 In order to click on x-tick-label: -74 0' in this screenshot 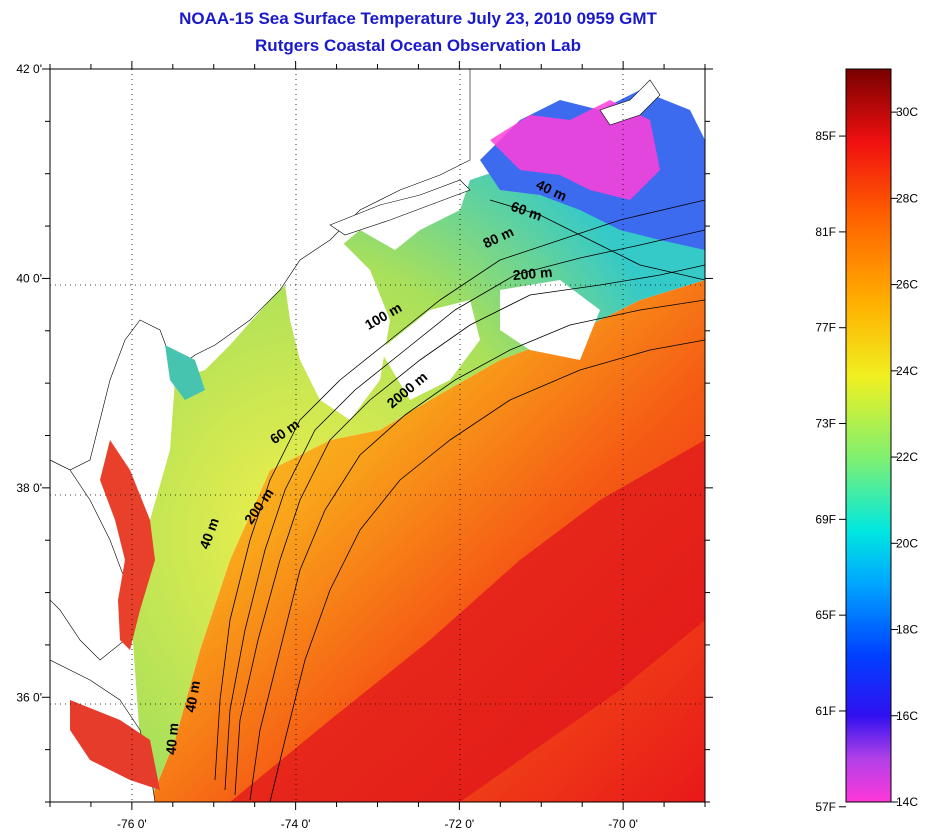, I will do `click(296, 824)`.